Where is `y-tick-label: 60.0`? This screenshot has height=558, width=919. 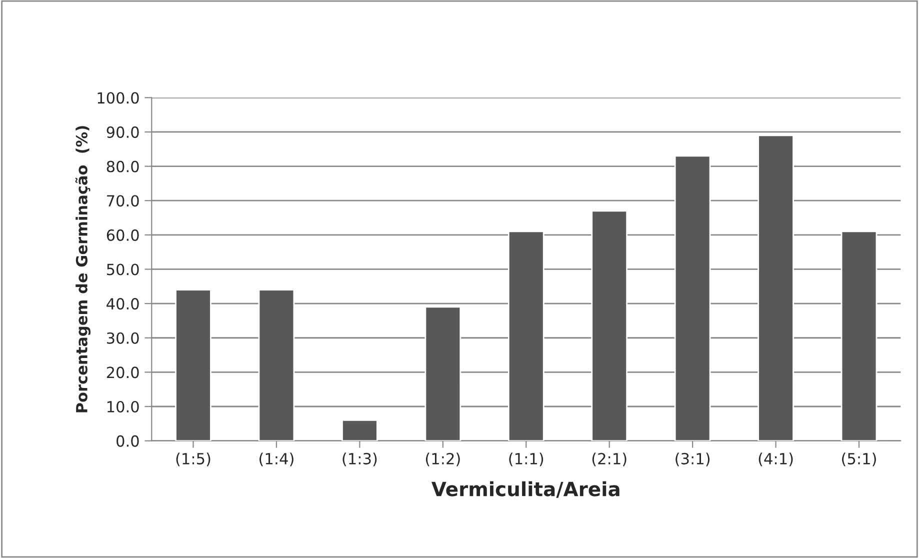 y-tick-label: 60.0 is located at coordinates (122, 235).